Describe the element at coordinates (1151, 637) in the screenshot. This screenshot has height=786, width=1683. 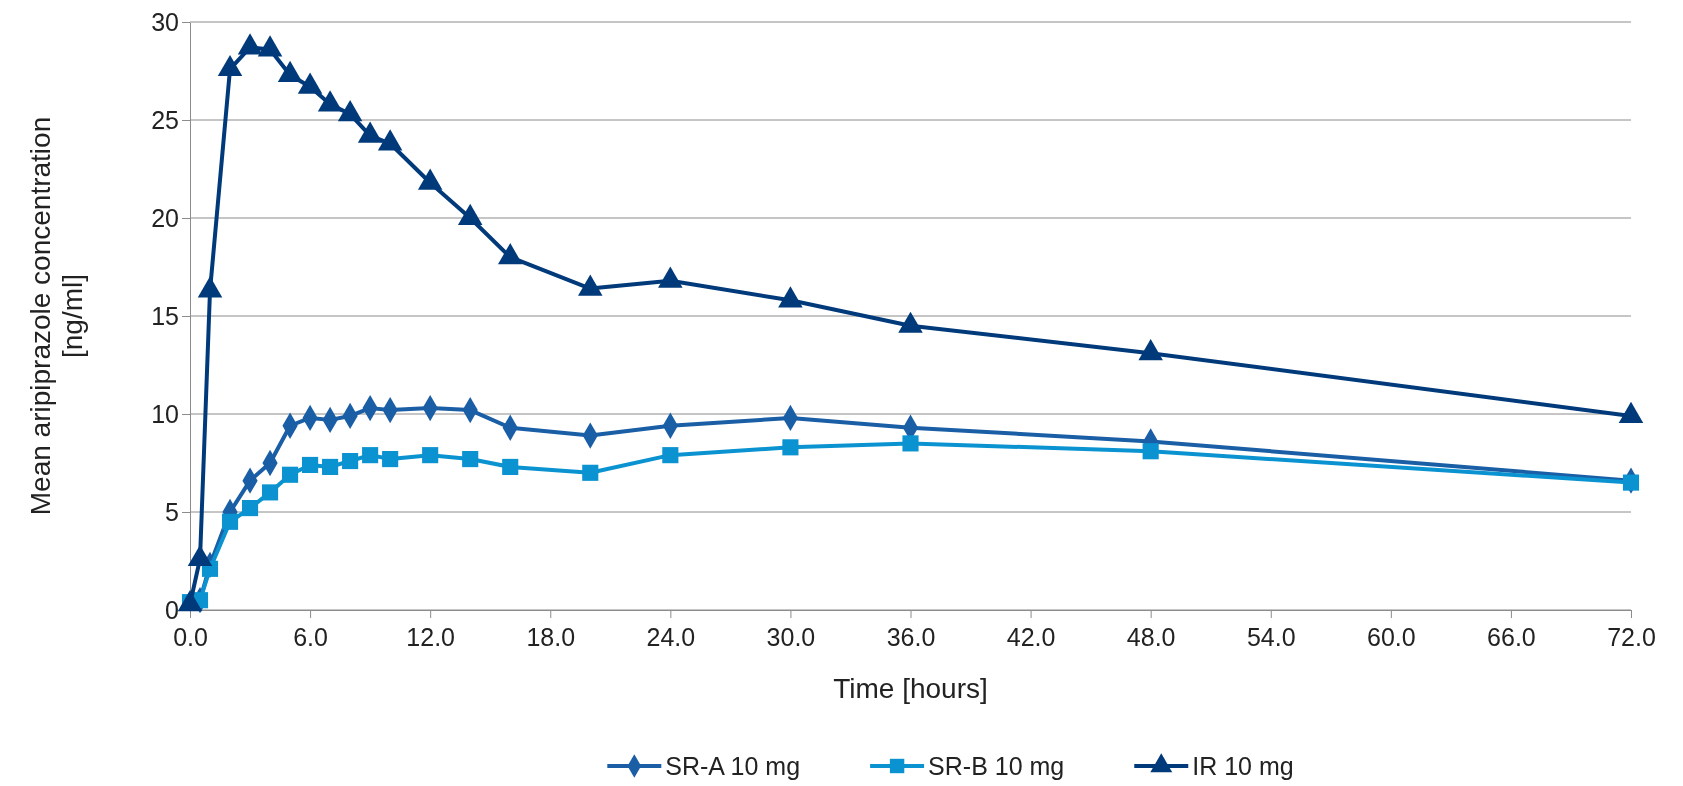
I see `x-tick-label: 48.0` at that location.